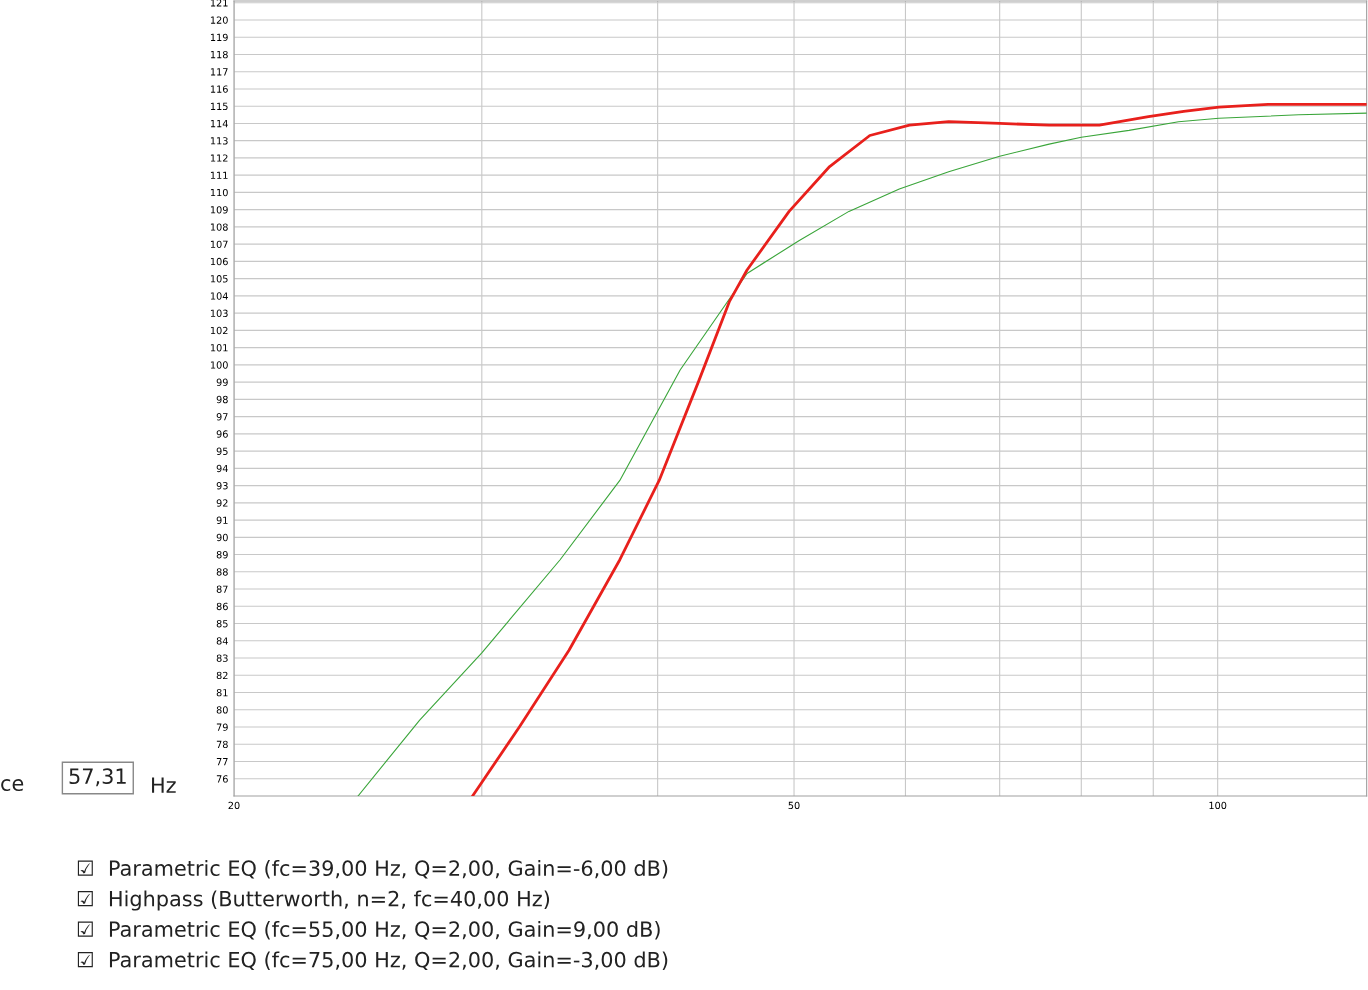 This screenshot has height=990, width=1368. What do you see at coordinates (219, 227) in the screenshot?
I see `y-tick-label: 108` at bounding box center [219, 227].